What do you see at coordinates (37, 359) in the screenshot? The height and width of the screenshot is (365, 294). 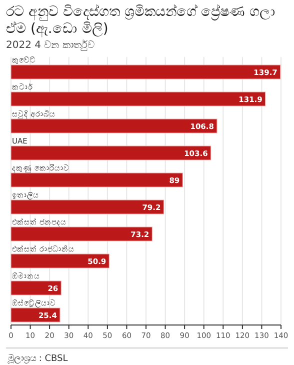 I see `text: මූලාශ්‍රය : CBSL` at bounding box center [37, 359].